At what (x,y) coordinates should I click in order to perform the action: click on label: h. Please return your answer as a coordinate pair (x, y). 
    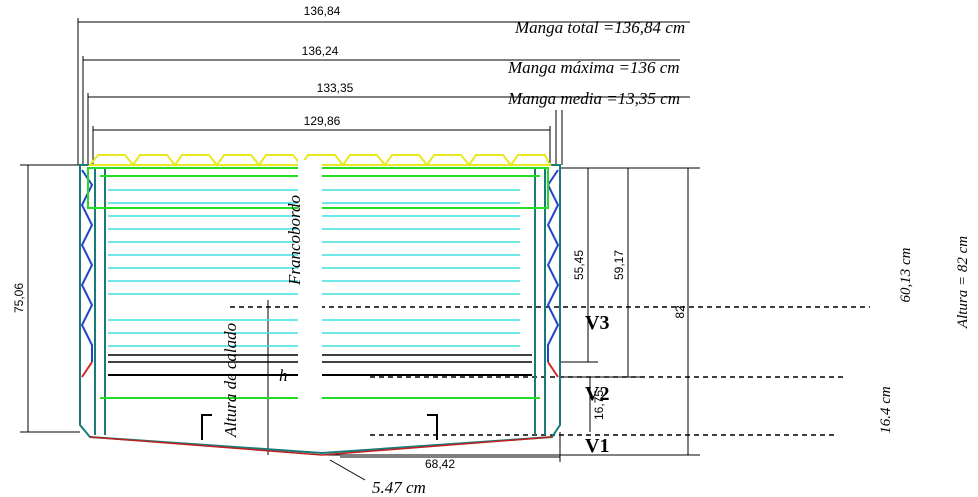
    Looking at the image, I should click on (283, 375).